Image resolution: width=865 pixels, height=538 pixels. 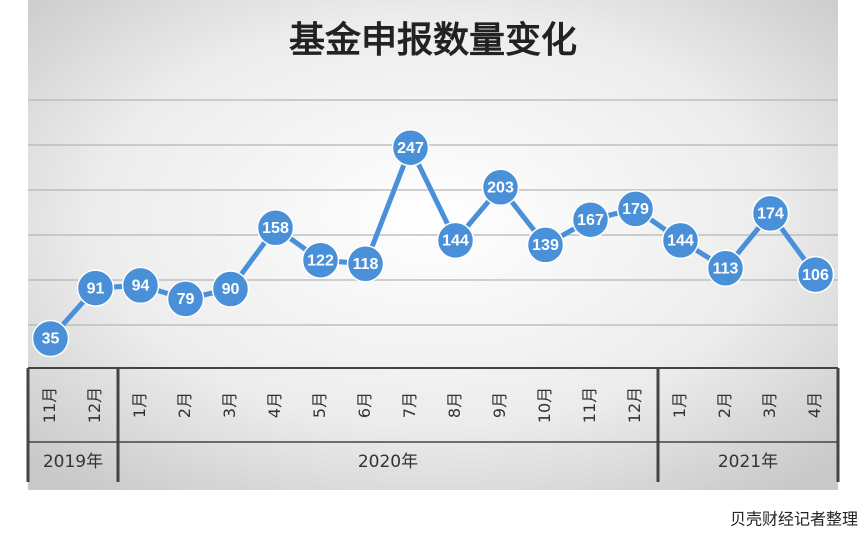 I want to click on x-tick-label: 5月, so click(x=319, y=405).